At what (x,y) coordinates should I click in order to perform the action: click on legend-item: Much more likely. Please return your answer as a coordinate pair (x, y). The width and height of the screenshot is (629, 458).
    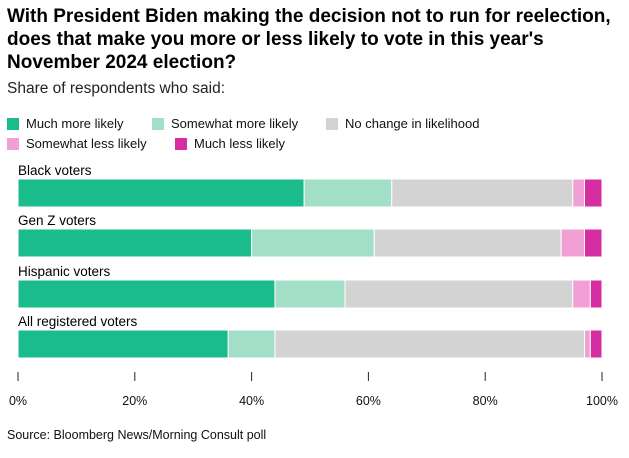
    Looking at the image, I should click on (65, 123).